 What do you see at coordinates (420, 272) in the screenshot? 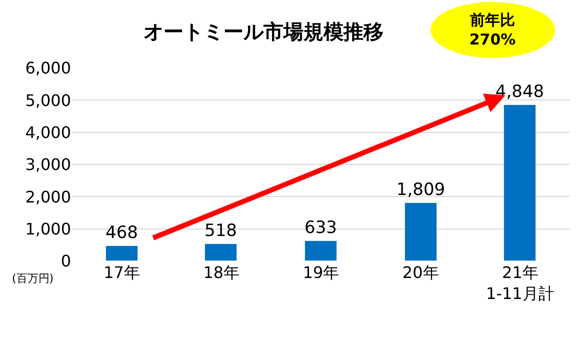
I see `x-tick-label: 20年` at bounding box center [420, 272].